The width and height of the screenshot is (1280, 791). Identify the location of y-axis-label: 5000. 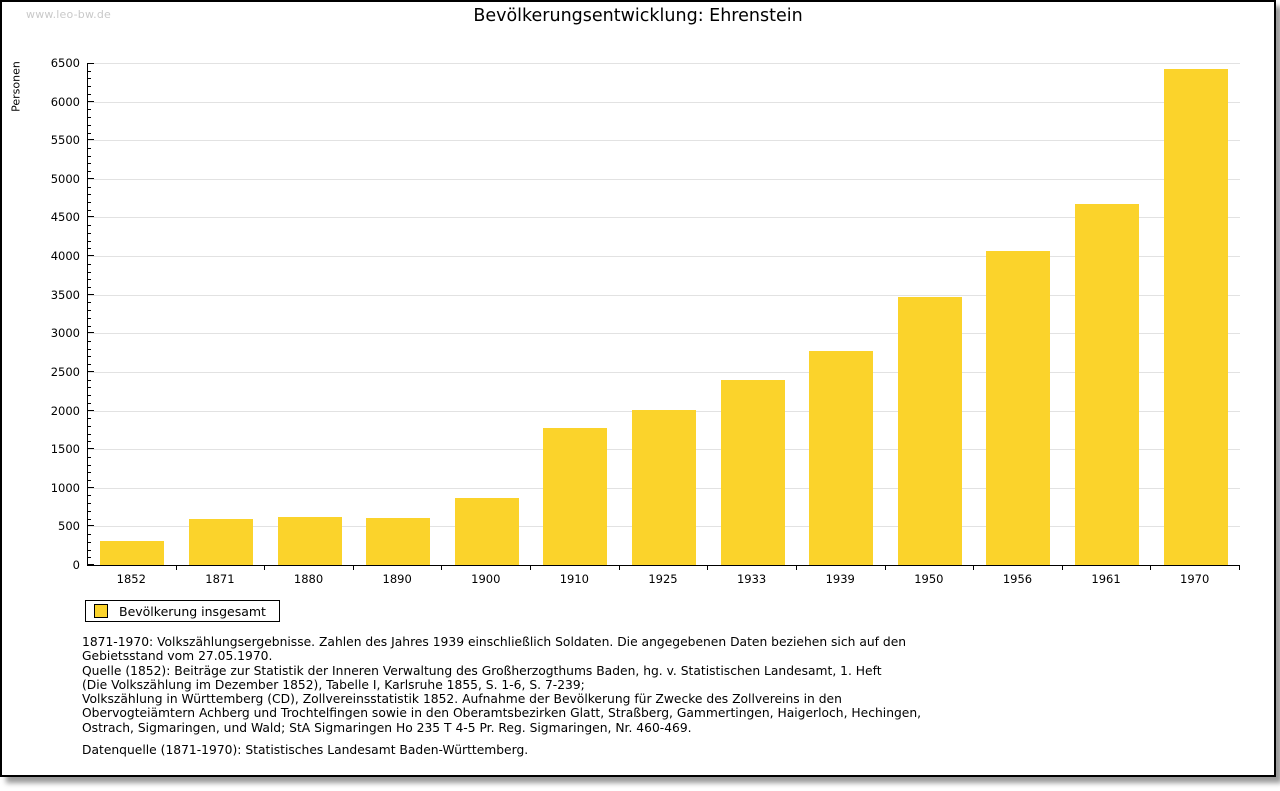
(65, 178).